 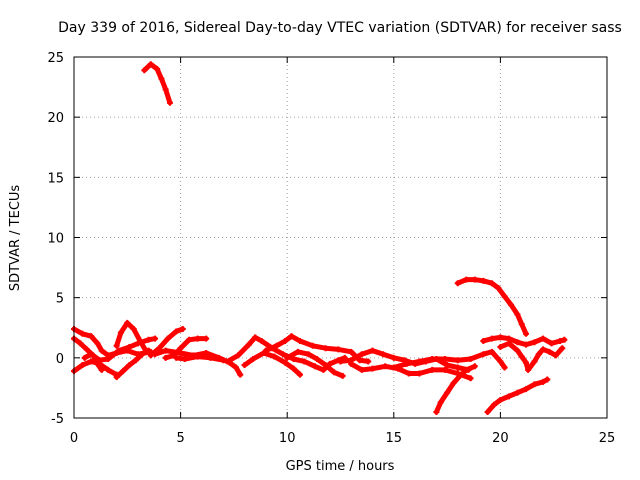 What do you see at coordinates (500, 438) in the screenshot?
I see `x-tick-label: 20` at bounding box center [500, 438].